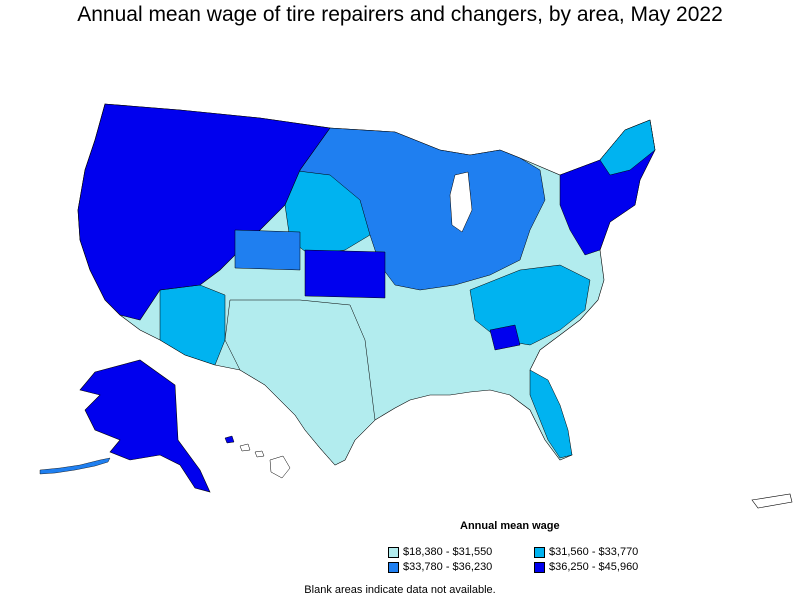 The height and width of the screenshot is (600, 800). Describe the element at coordinates (400, 590) in the screenshot. I see `blank-areas-note: Blank areas indicate data not available.` at that location.